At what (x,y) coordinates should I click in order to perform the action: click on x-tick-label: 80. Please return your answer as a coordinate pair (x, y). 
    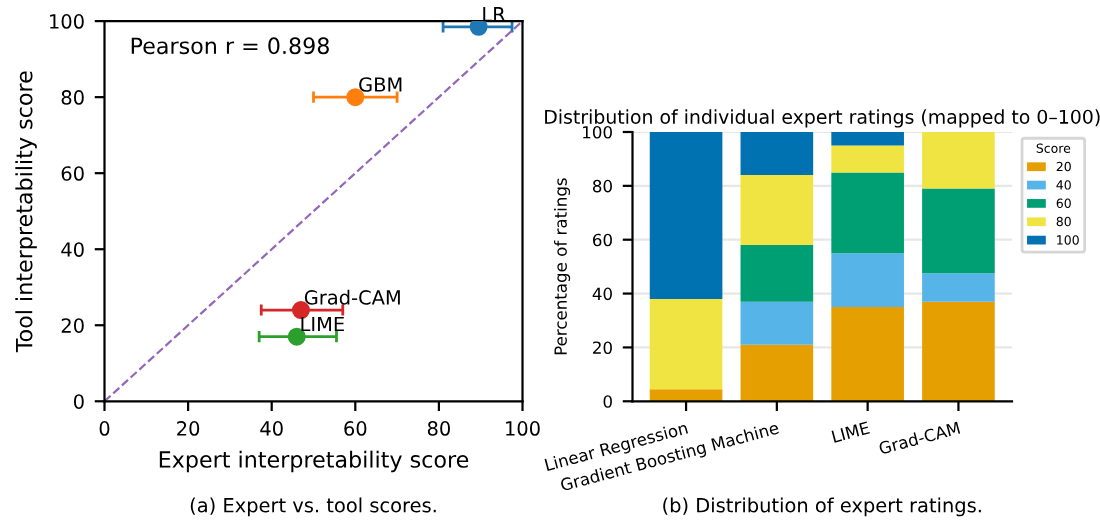
    Looking at the image, I should click on (438, 428).